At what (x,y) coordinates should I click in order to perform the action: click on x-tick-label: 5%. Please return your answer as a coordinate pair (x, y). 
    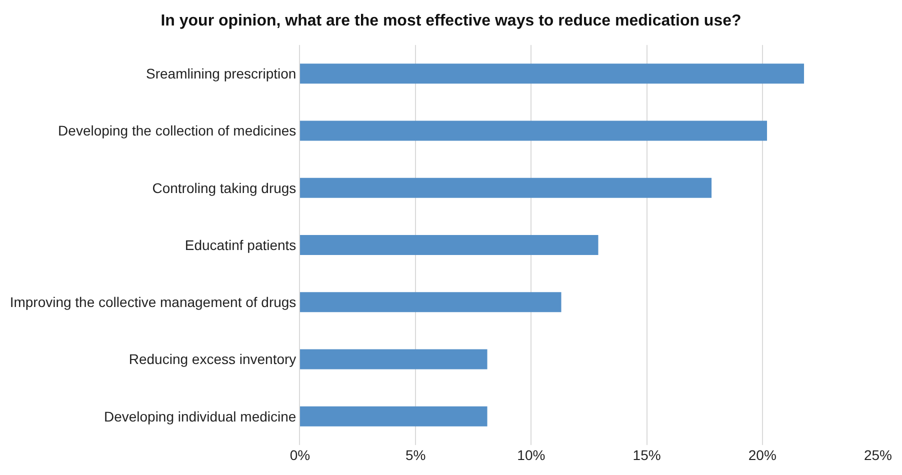
    Looking at the image, I should click on (415, 455).